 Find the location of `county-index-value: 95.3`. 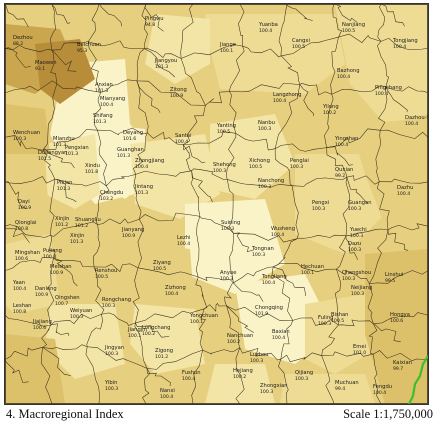

county-index-value: 95.3 is located at coordinates (82, 51).